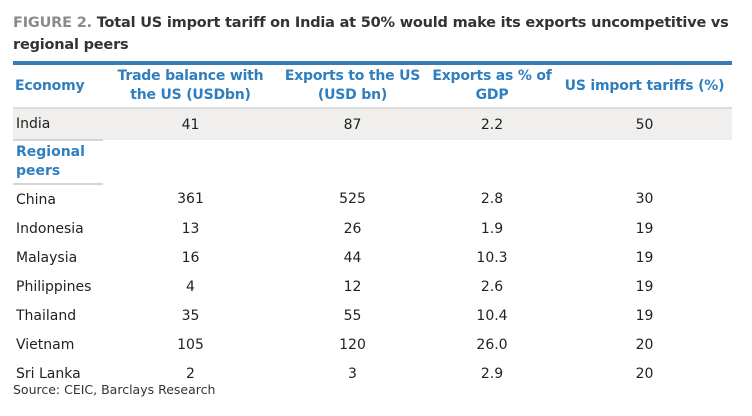 The image size is (752, 416). Describe the element at coordinates (352, 373) in the screenshot. I see `cell-exports-to-us: 3` at that location.